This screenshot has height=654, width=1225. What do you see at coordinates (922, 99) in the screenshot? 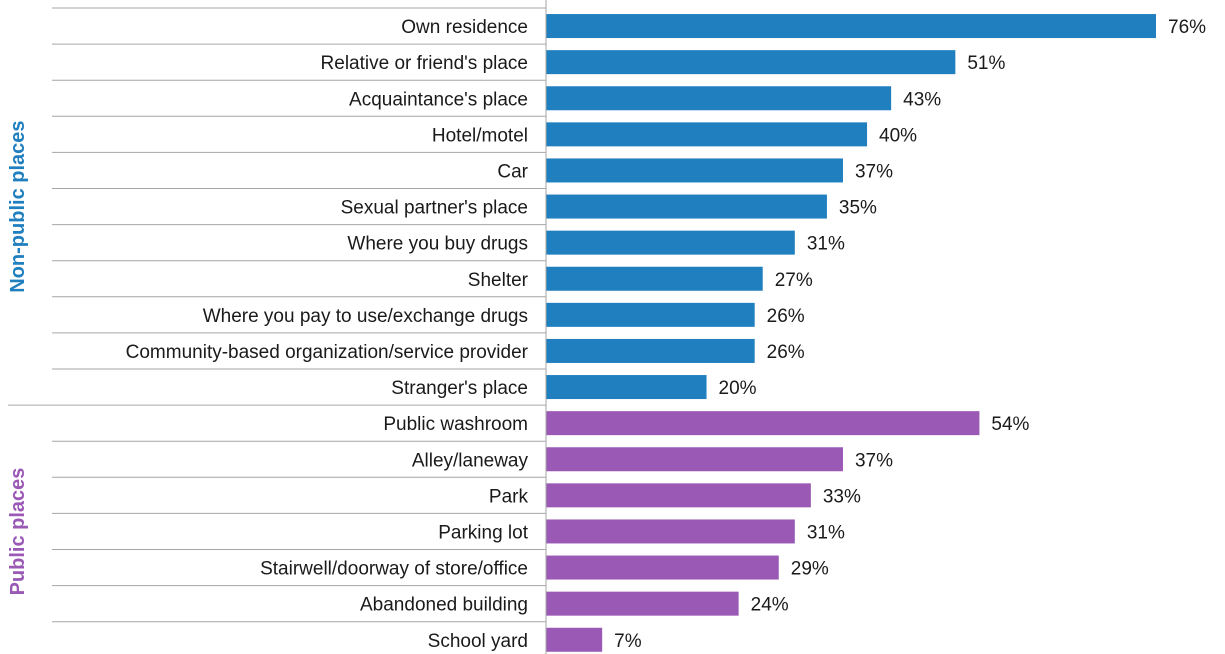
I see `value-label: 43%` at bounding box center [922, 99].